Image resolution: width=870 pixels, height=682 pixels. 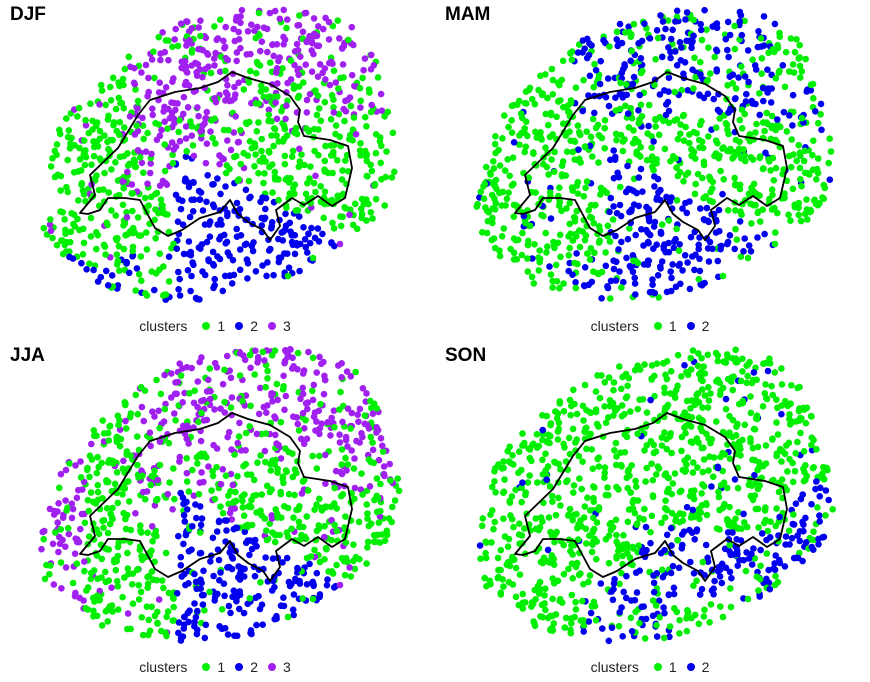 What do you see at coordinates (614, 667) in the screenshot?
I see `legend-title: clusters` at bounding box center [614, 667].